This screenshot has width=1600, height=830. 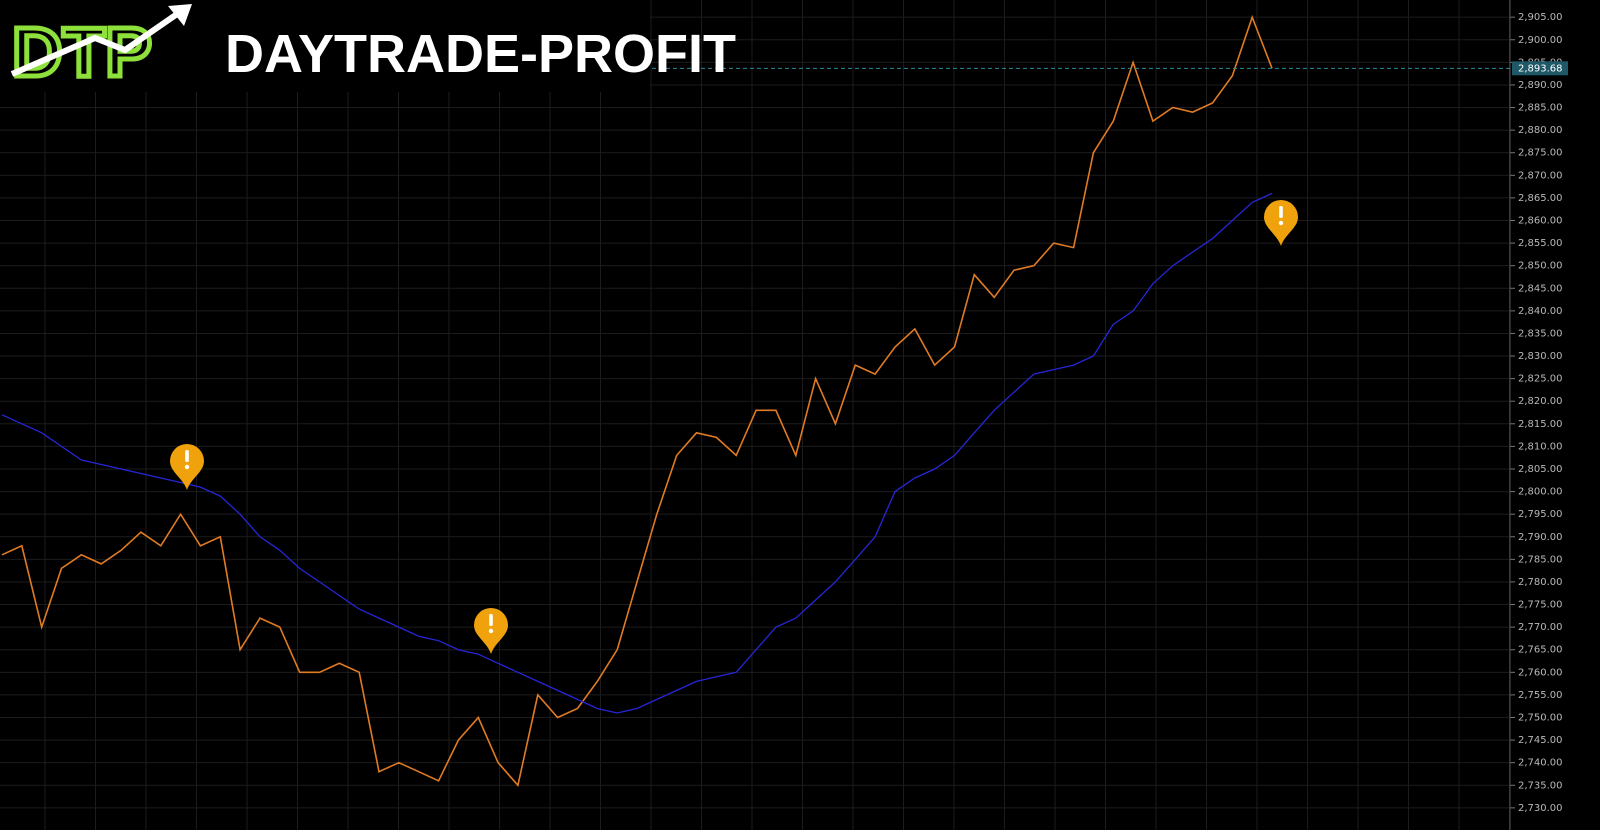 I want to click on logo-arrowhead, so click(x=180, y=15).